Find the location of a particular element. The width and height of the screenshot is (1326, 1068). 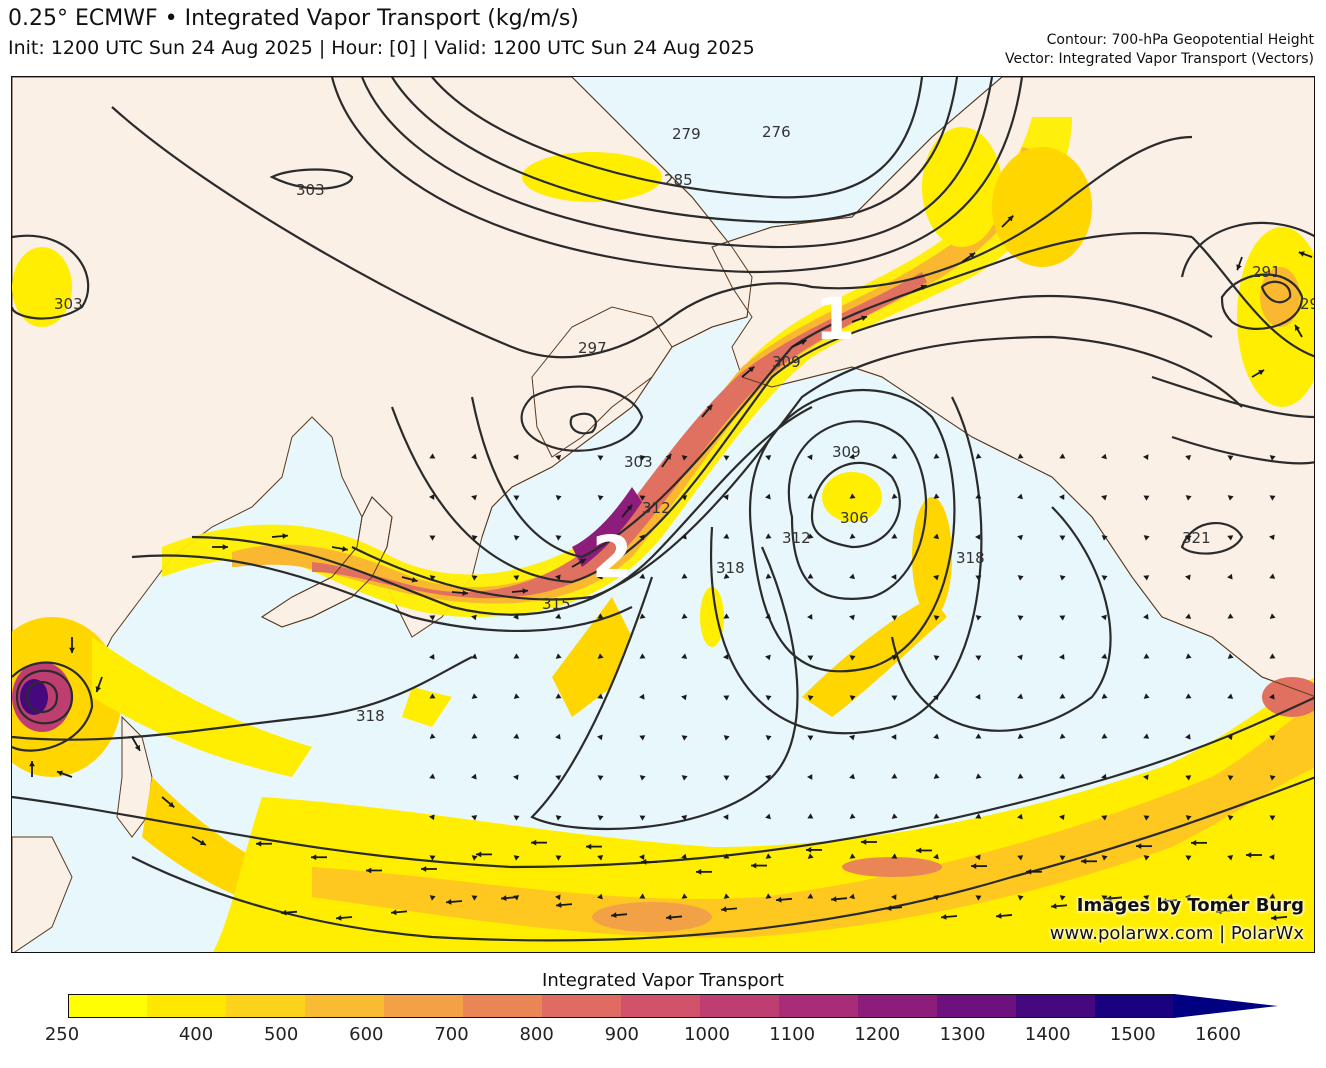

annotation-1: 1 is located at coordinates (835, 319).